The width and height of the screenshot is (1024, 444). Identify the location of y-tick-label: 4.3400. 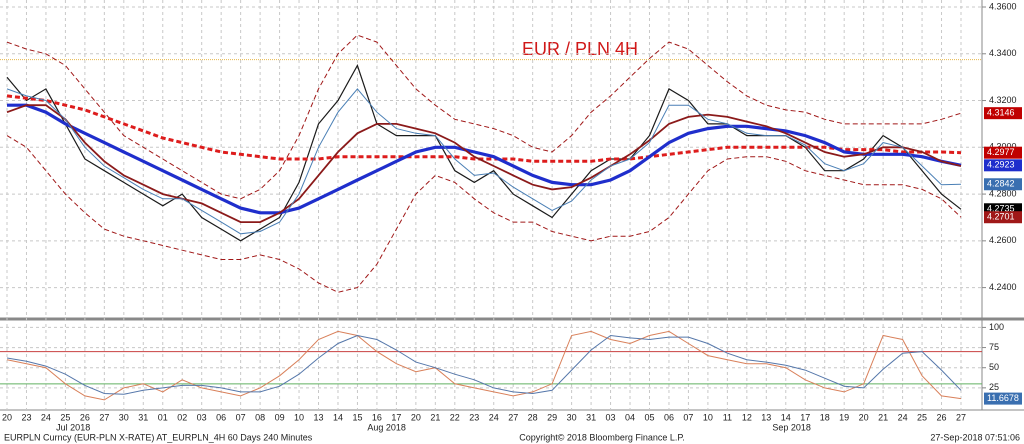
(1003, 53).